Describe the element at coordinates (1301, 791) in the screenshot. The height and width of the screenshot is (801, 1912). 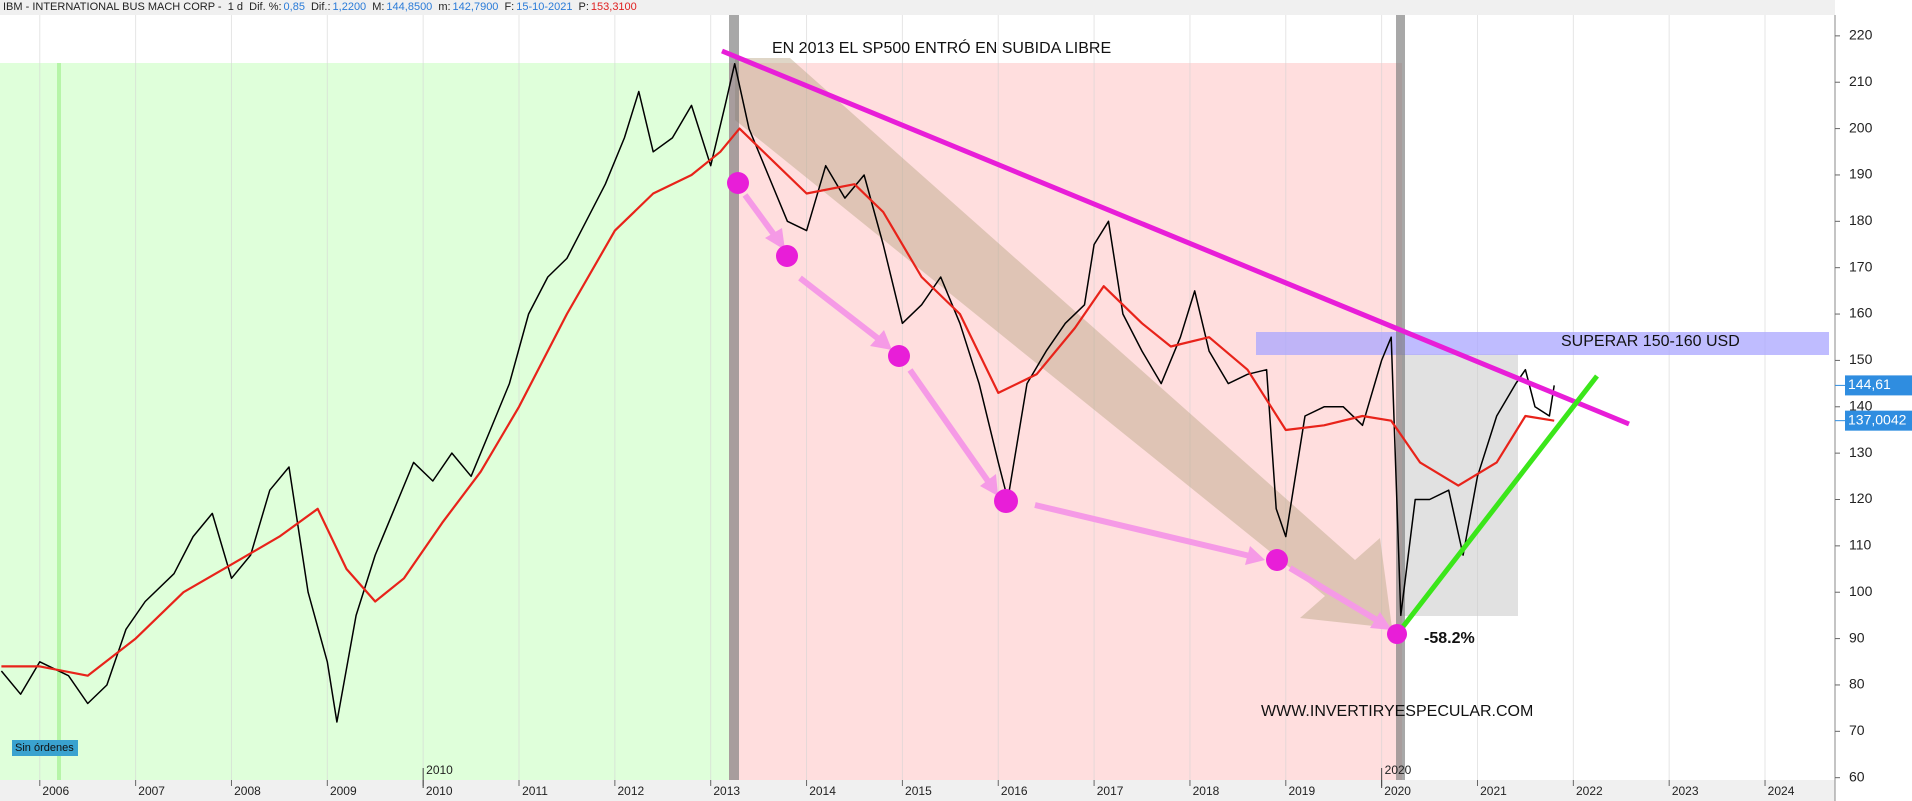
I see `x-tick-label: 2019` at that location.